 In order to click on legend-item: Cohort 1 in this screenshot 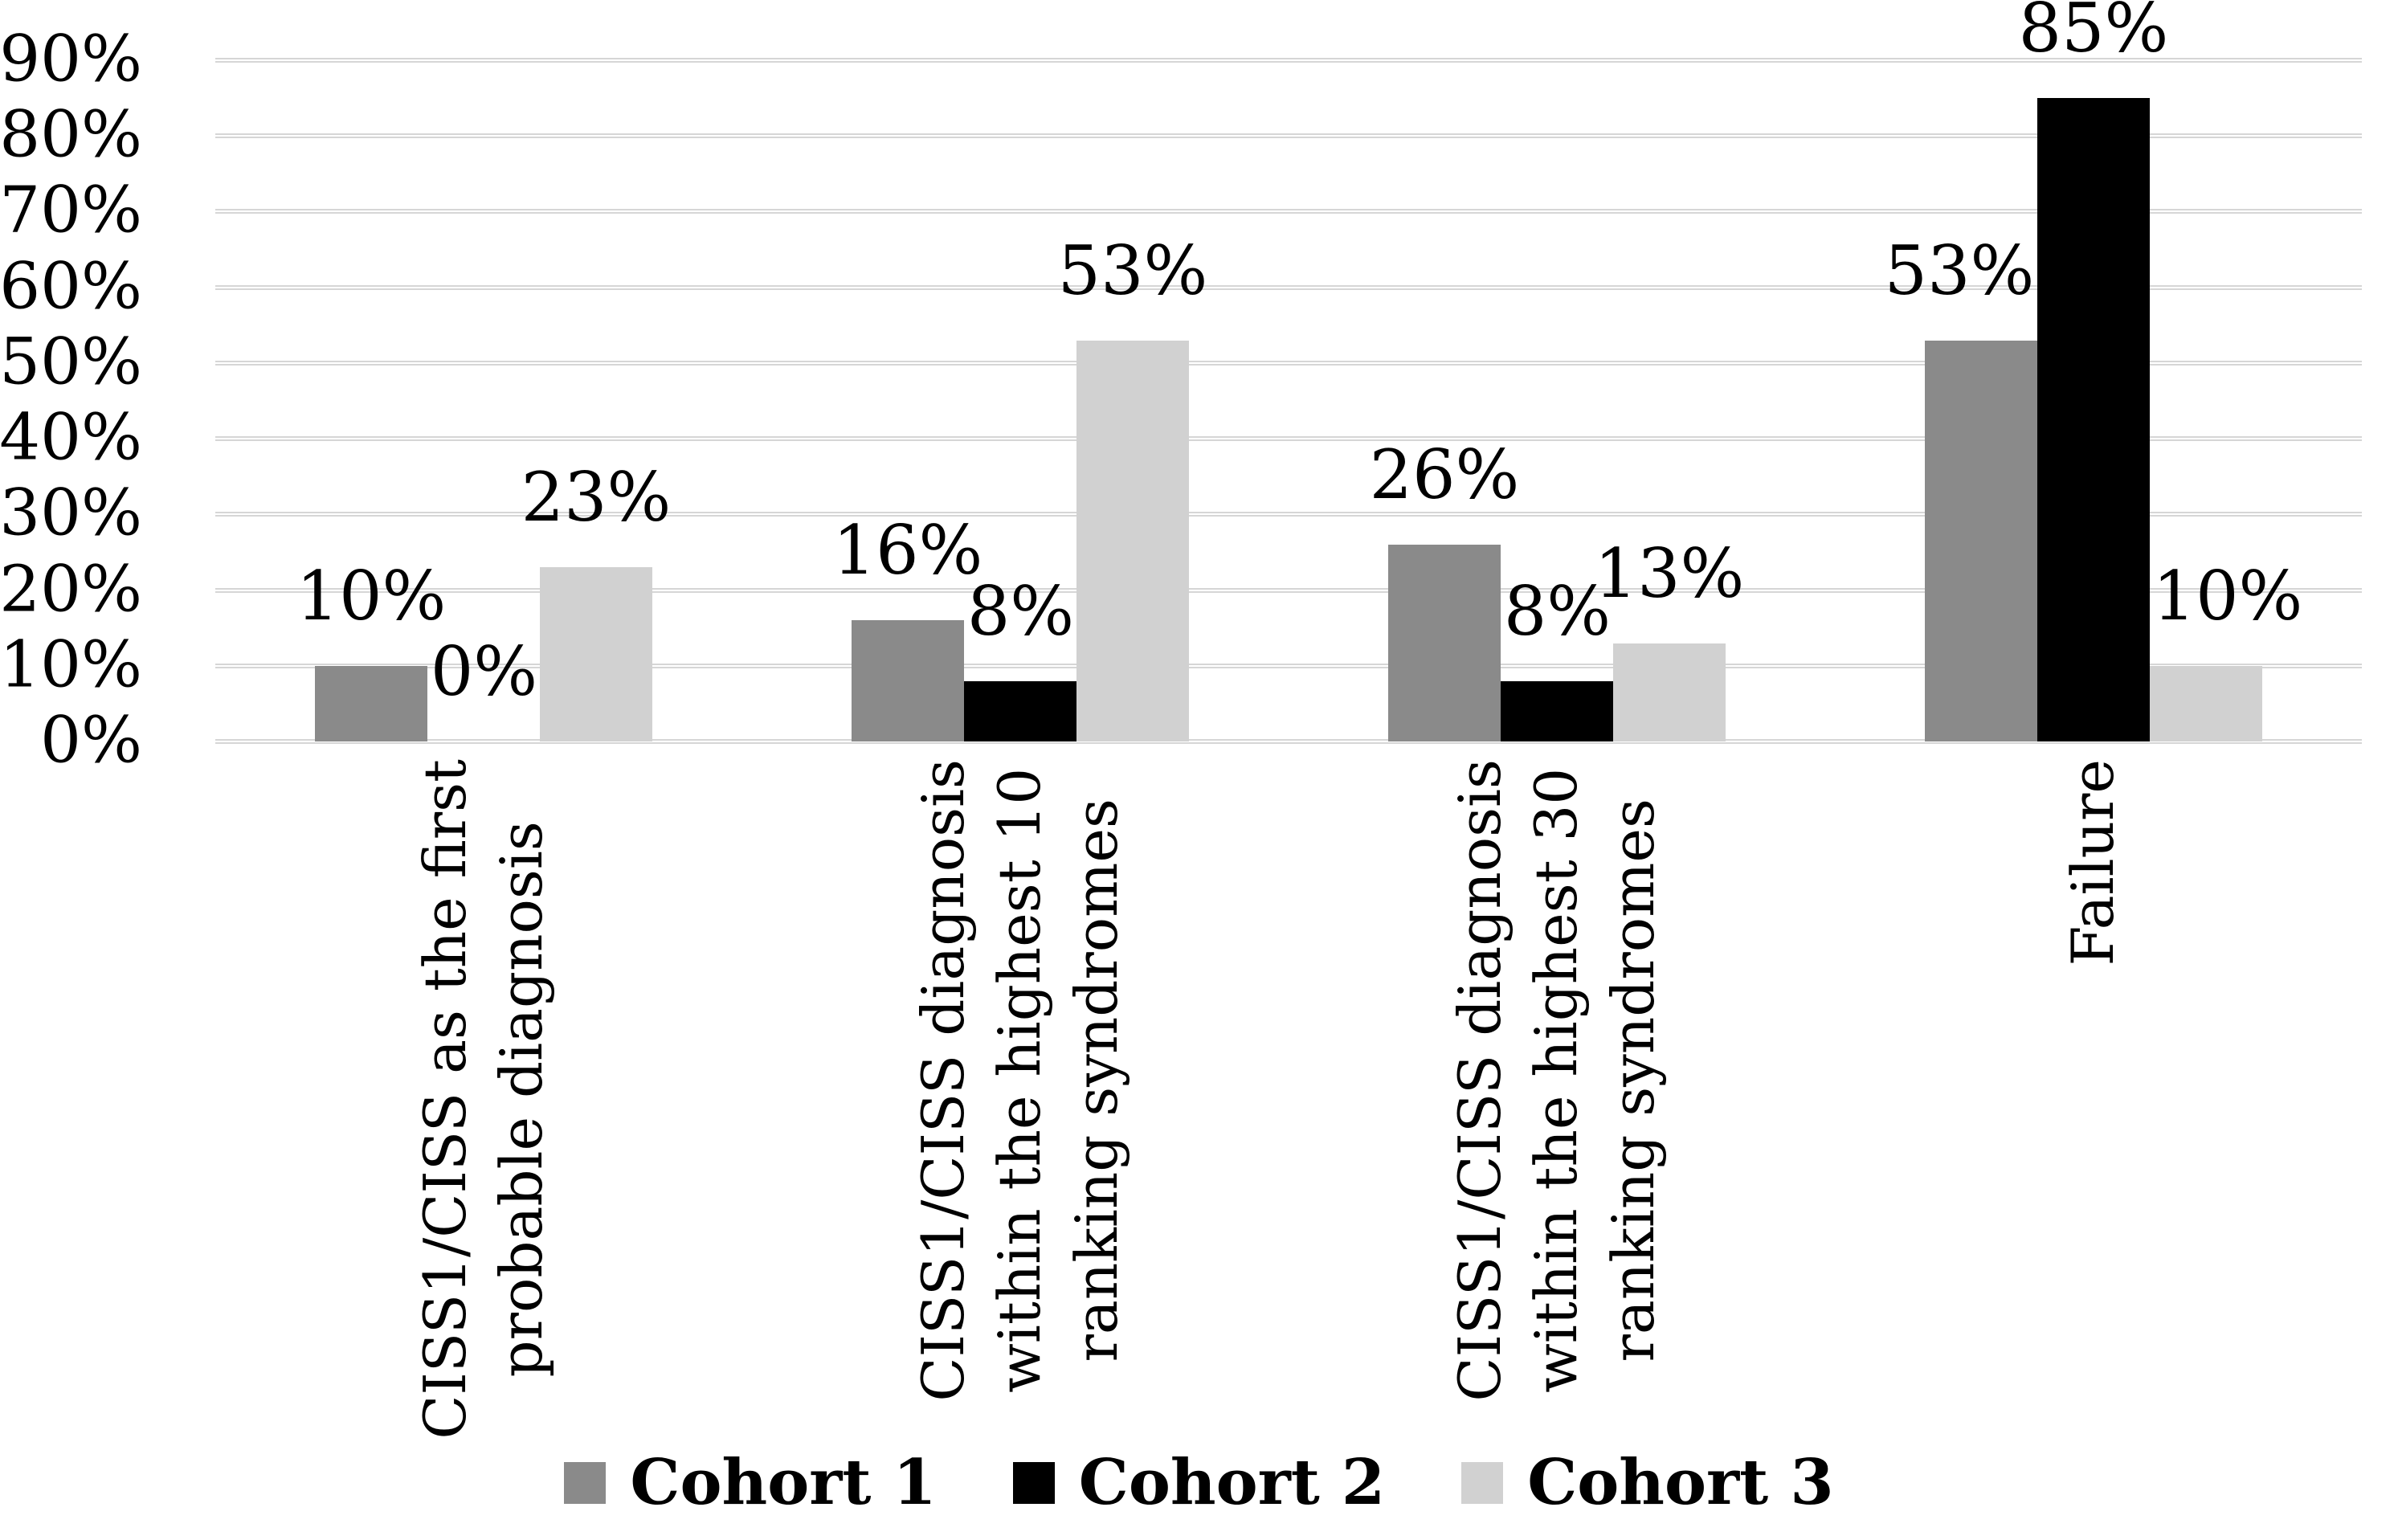, I will do `click(750, 1482)`.